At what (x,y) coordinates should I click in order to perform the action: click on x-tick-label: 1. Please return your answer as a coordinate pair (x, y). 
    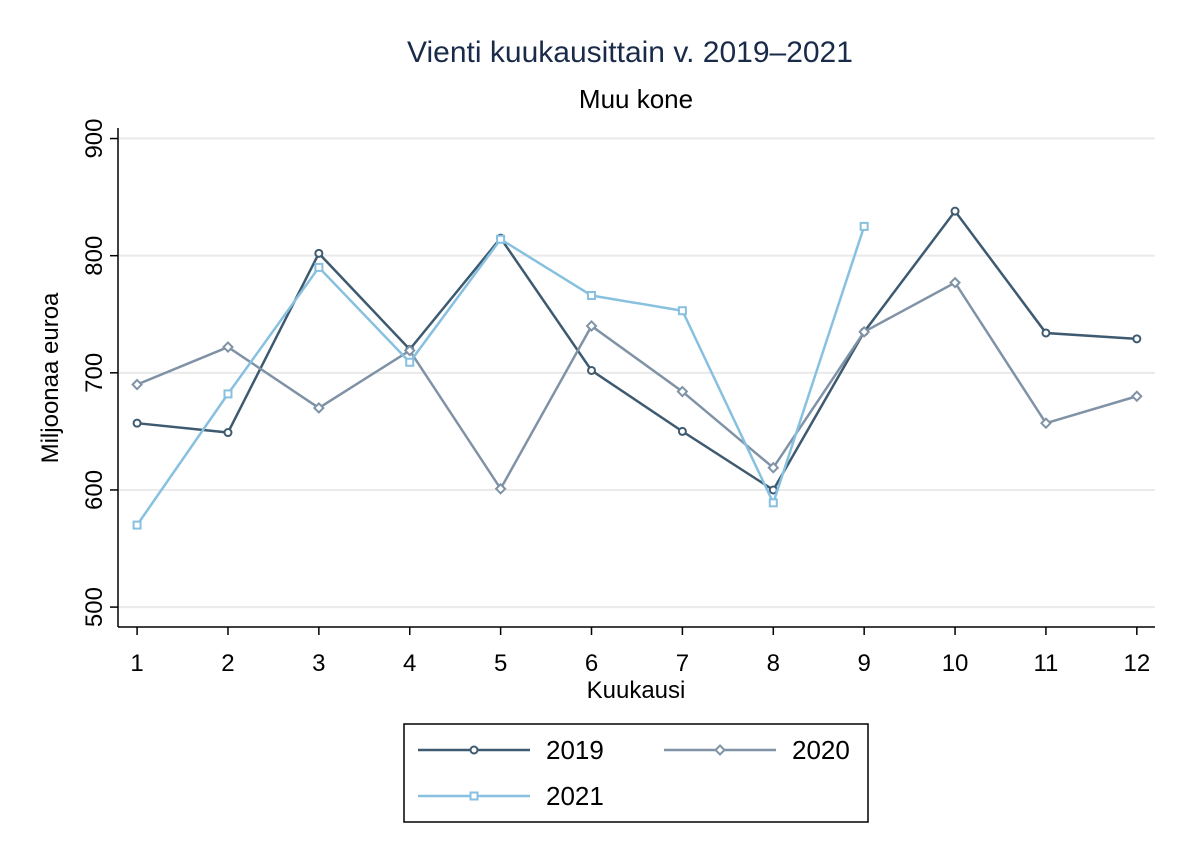
    Looking at the image, I should click on (136, 663).